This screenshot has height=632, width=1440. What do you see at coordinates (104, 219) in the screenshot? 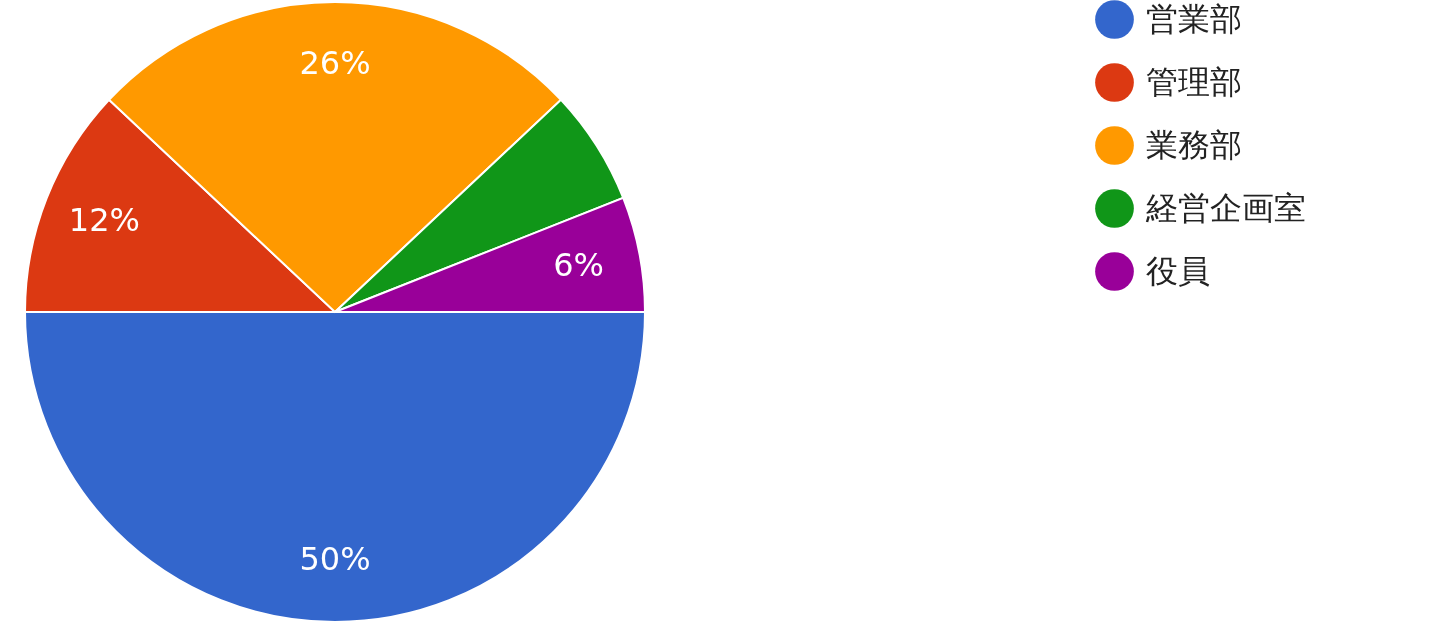
I see `data-label: 12%` at bounding box center [104, 219].